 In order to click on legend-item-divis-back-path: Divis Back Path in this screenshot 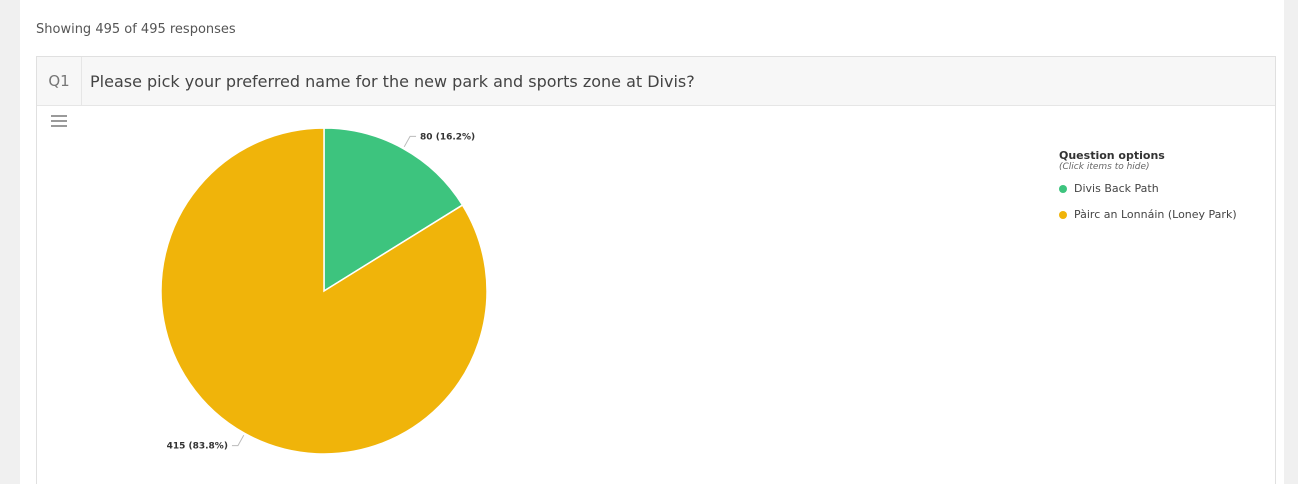, I will do `click(1154, 189)`.